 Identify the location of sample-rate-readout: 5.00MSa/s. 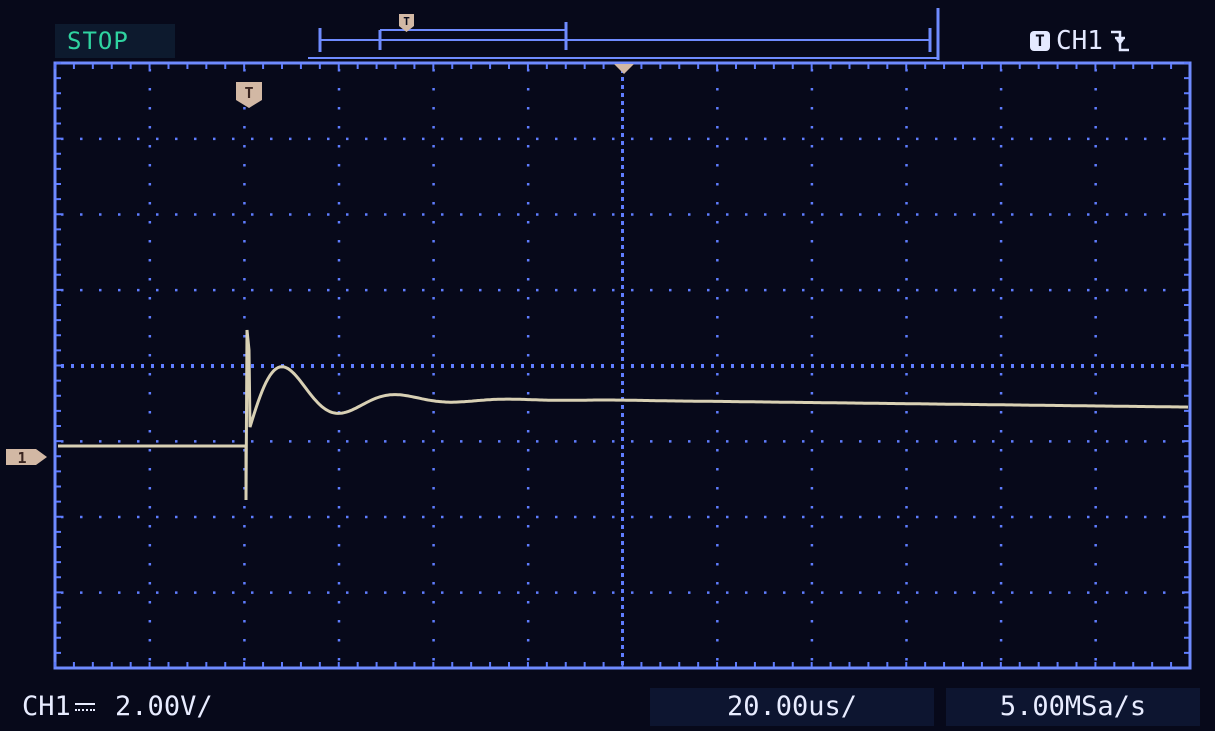
(1073, 707).